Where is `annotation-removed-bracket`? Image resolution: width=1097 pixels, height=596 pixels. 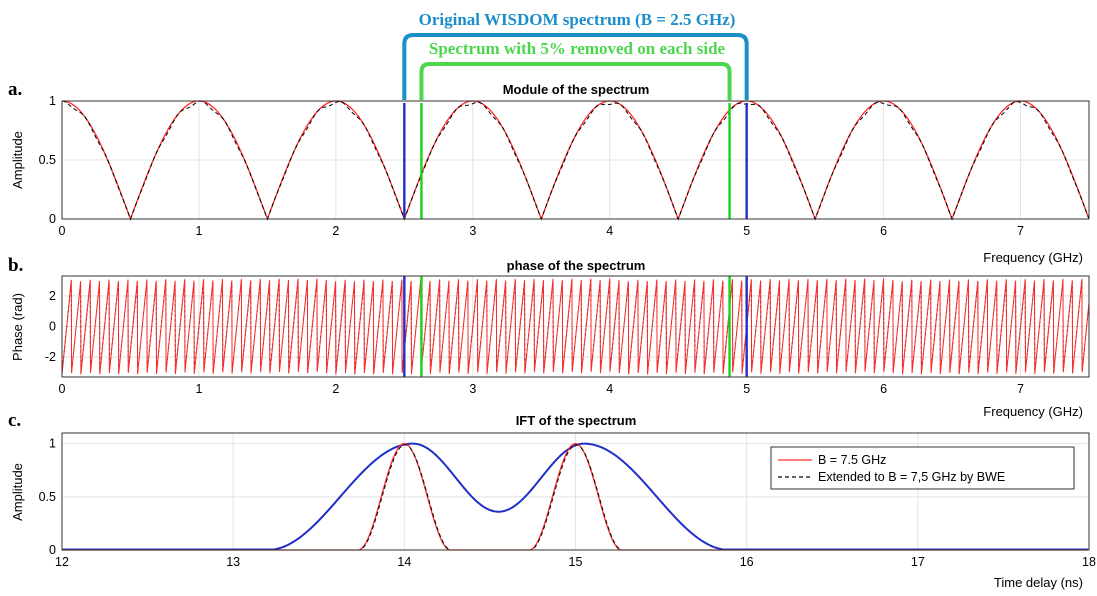
annotation-removed-bracket is located at coordinates (575, 81).